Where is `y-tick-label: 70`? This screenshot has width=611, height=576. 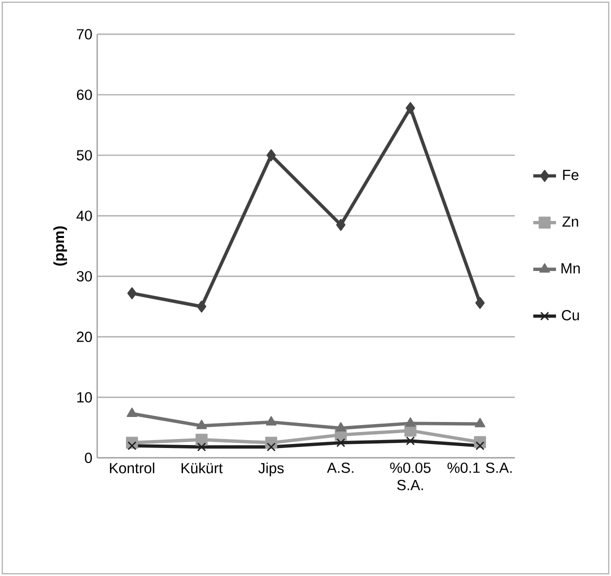 y-tick-label: 70 is located at coordinates (84, 34).